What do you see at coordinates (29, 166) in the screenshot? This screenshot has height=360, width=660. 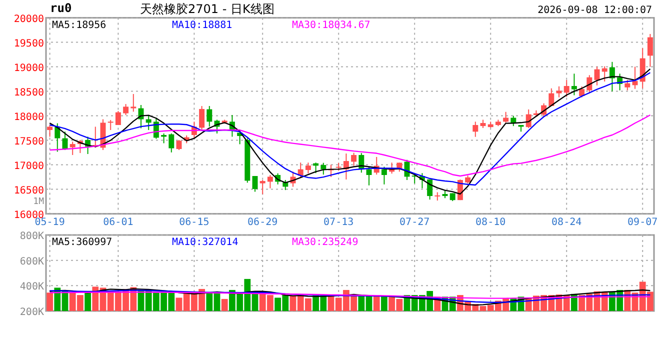 I see `y-tick-label: 17000` at bounding box center [29, 166].